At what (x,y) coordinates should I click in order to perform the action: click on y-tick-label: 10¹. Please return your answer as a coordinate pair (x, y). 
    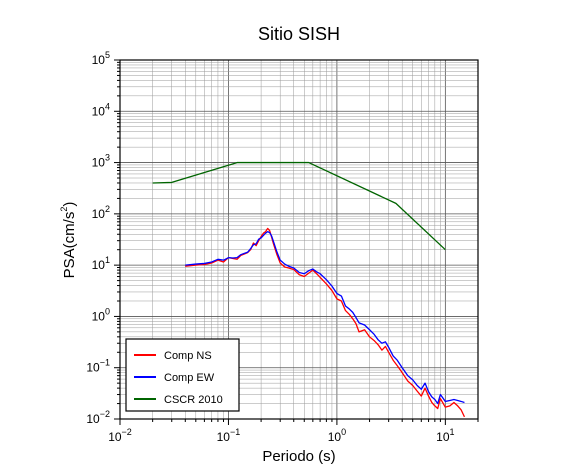
    Looking at the image, I should click on (101, 263).